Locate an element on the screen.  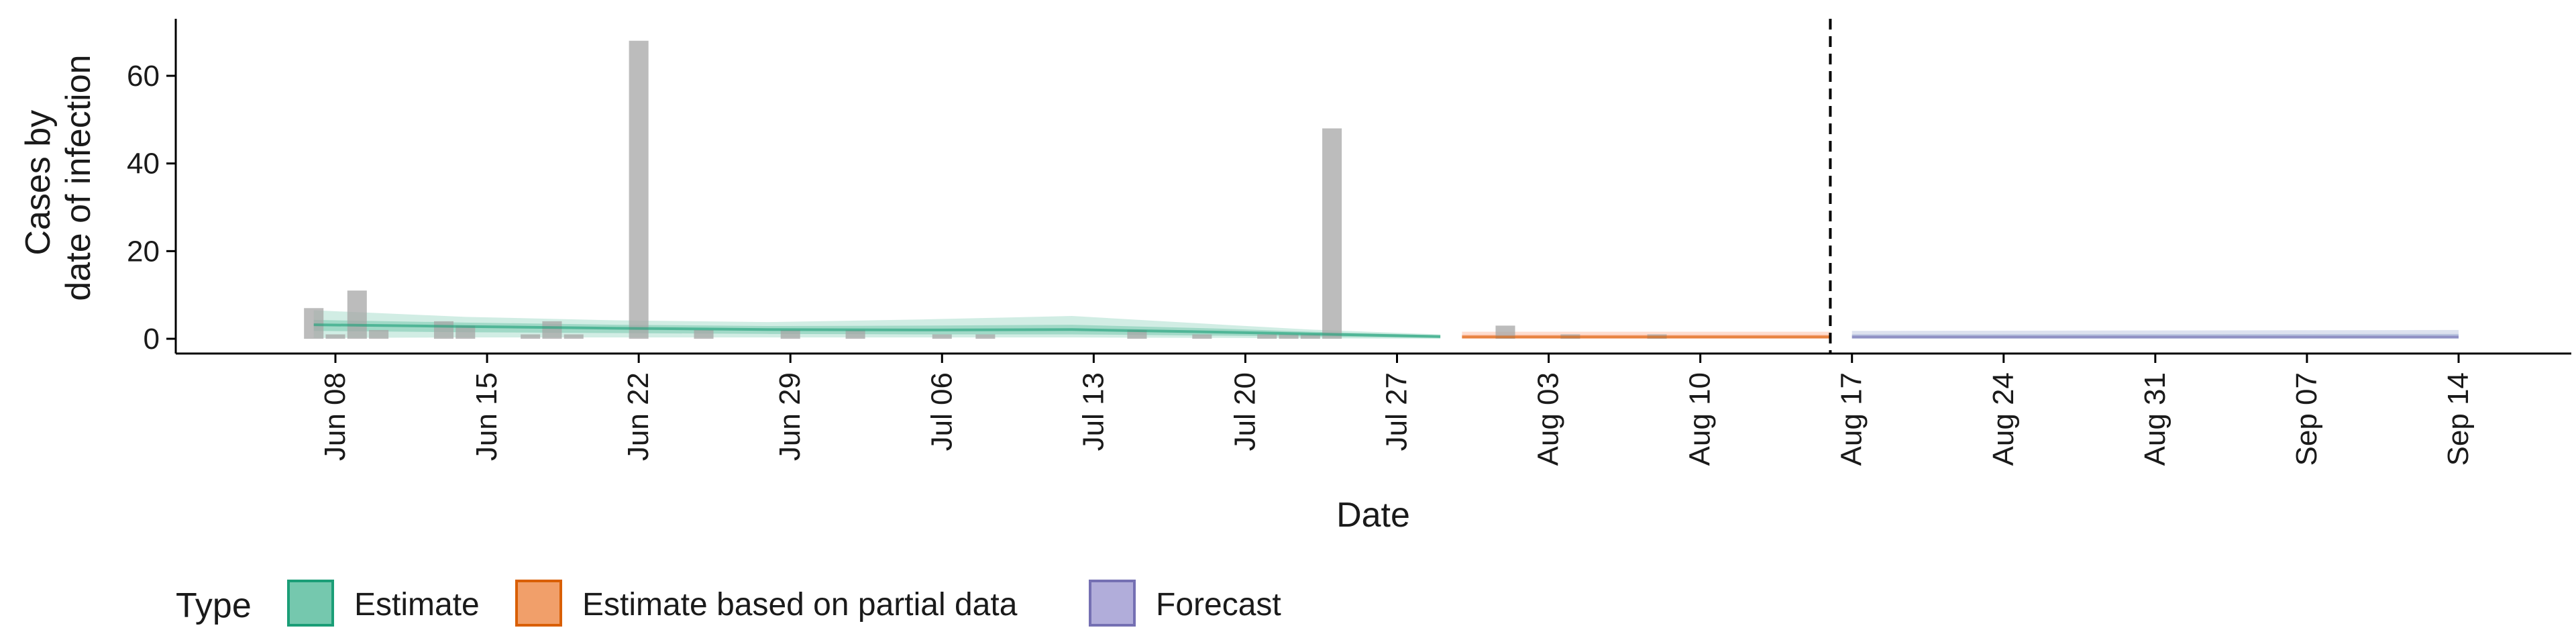
legend-label-1: Estimate based on partial data is located at coordinates (800, 605).